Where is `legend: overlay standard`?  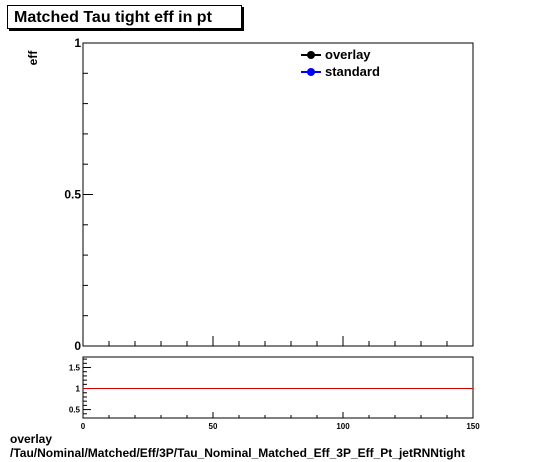 legend: overlay standard is located at coordinates (340, 63).